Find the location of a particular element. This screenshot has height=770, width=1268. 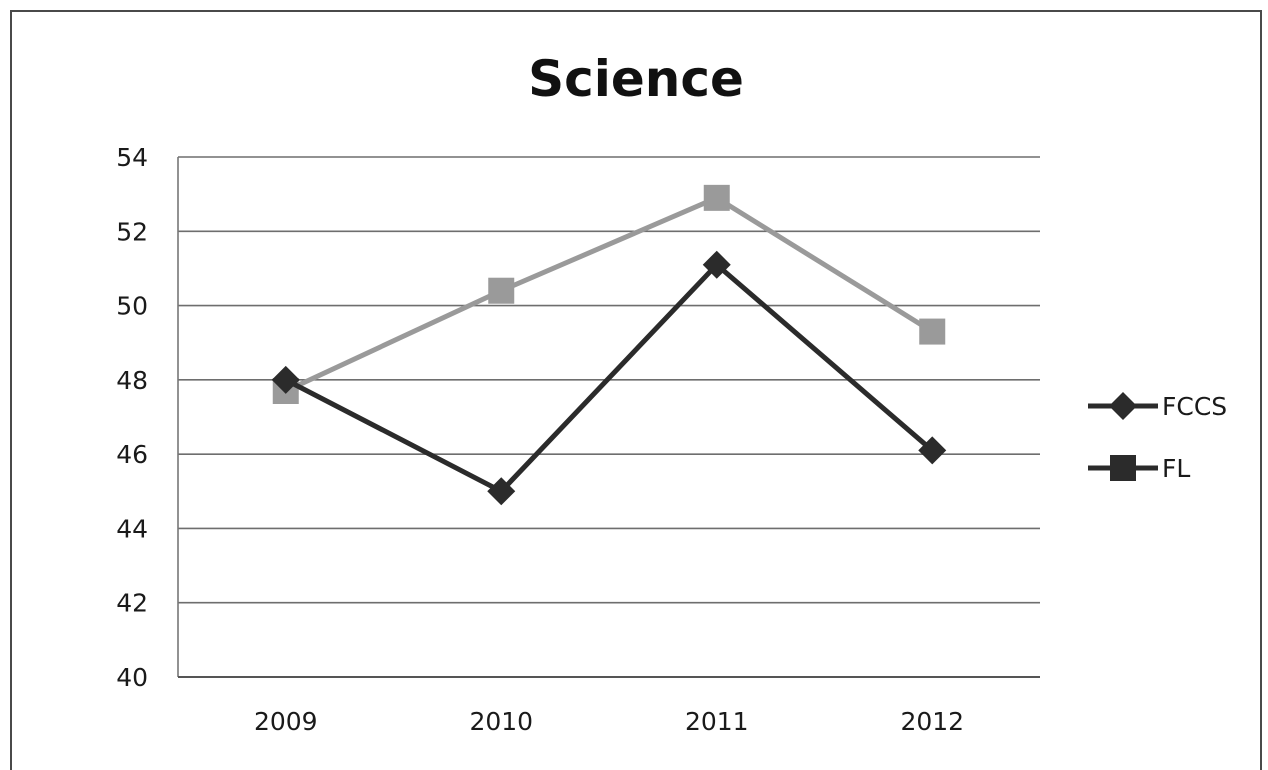

legend: FCCS FL is located at coordinates (1157, 437).